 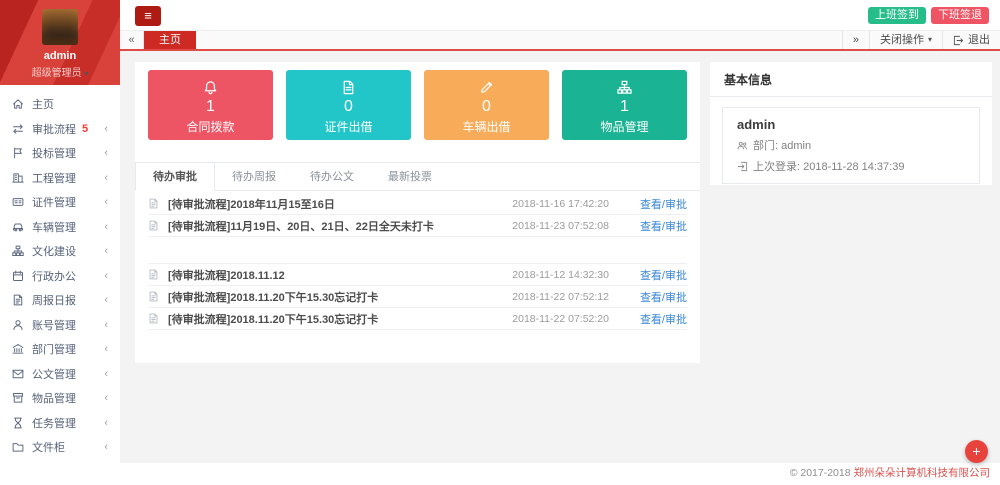 I want to click on sidebar-item-goods: 物品管理 ‹, so click(x=60, y=398).